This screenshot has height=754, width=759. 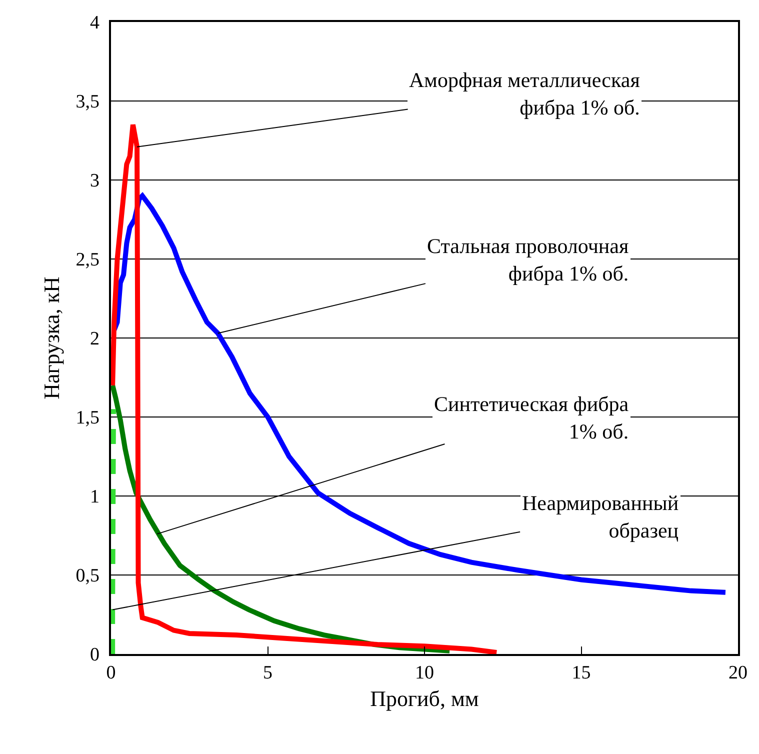 What do you see at coordinates (88, 576) in the screenshot?
I see `y-tick-label: 0,5` at bounding box center [88, 576].